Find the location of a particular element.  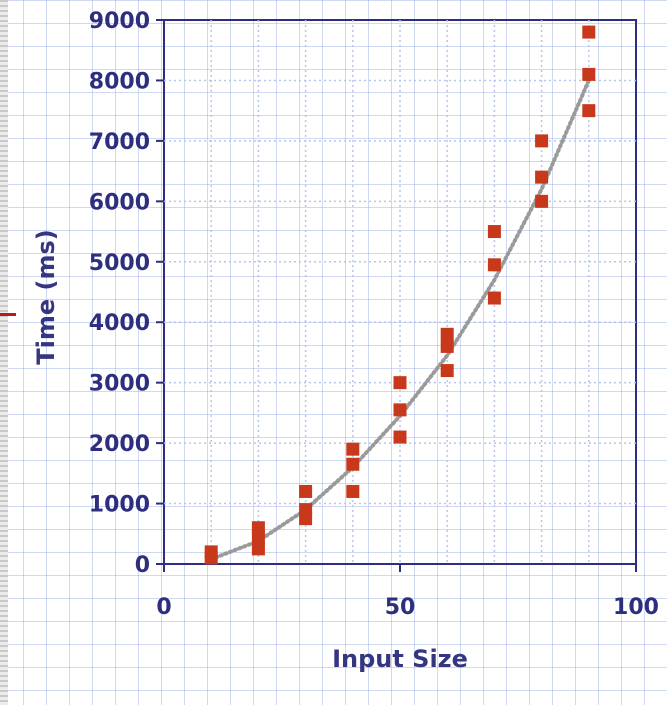

y-tick-label: 0 is located at coordinates (142, 565).